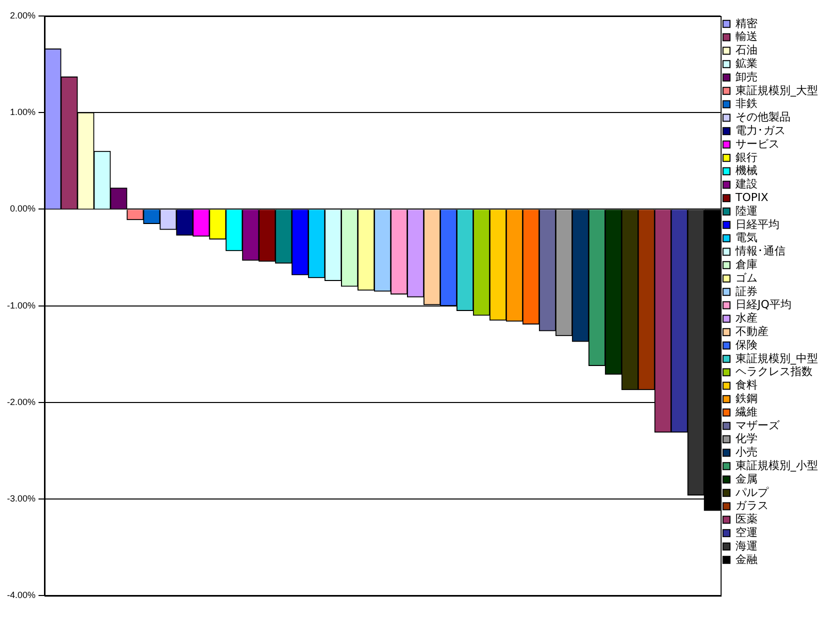  Describe the element at coordinates (747, 277) in the screenshot. I see `legend-label: ゴム` at that location.